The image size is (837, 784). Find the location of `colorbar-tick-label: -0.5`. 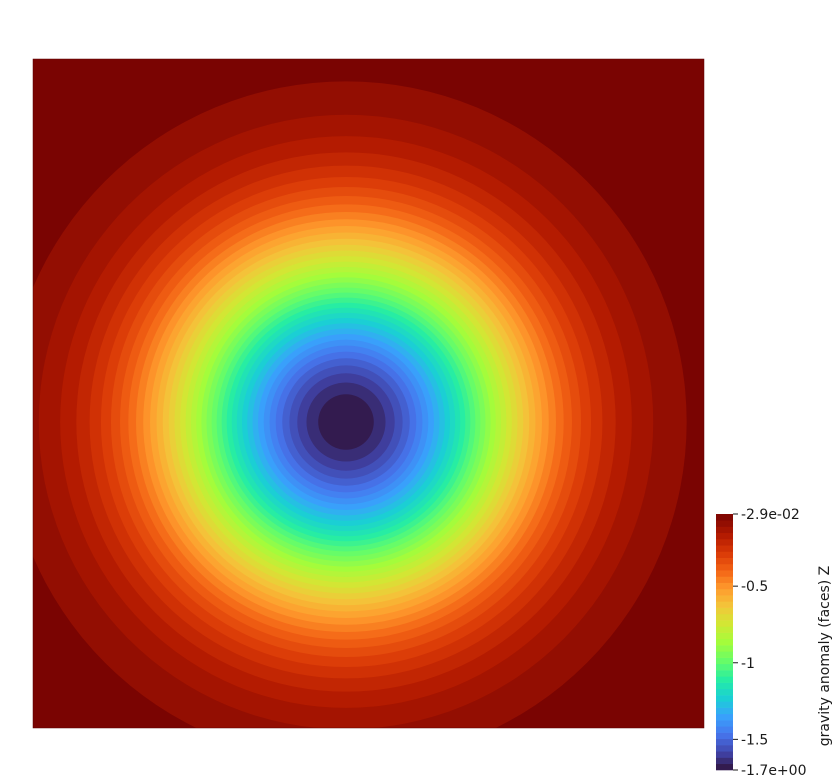

colorbar-tick-label: -0.5 is located at coordinates (754, 587).